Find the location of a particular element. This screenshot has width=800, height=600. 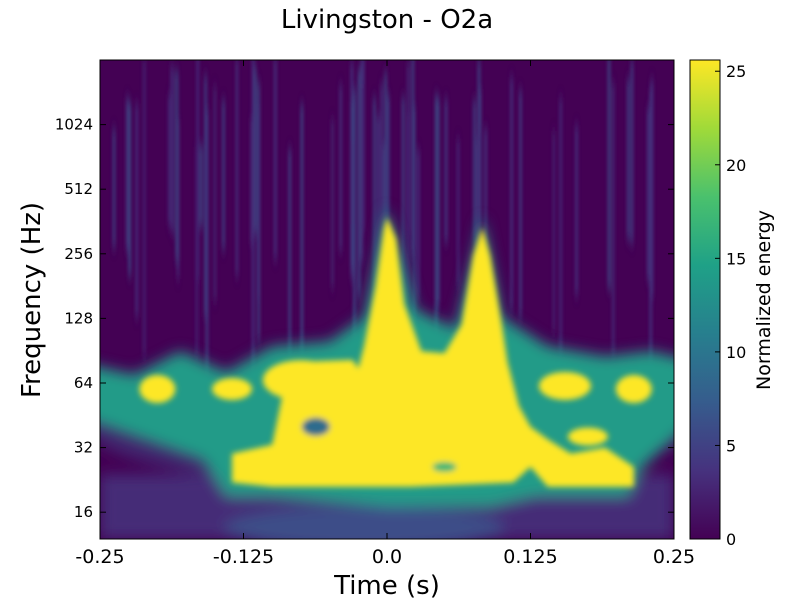

y-tick-label: 16 is located at coordinates (83, 512).